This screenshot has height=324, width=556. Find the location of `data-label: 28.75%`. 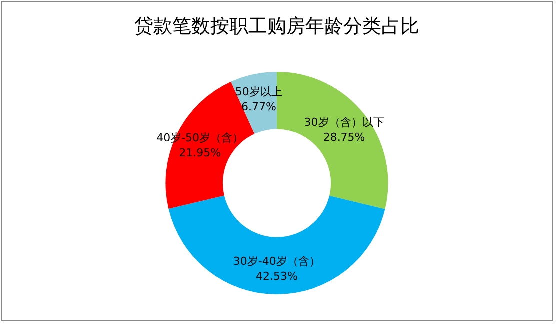

data-label: 28.75% is located at coordinates (344, 137).